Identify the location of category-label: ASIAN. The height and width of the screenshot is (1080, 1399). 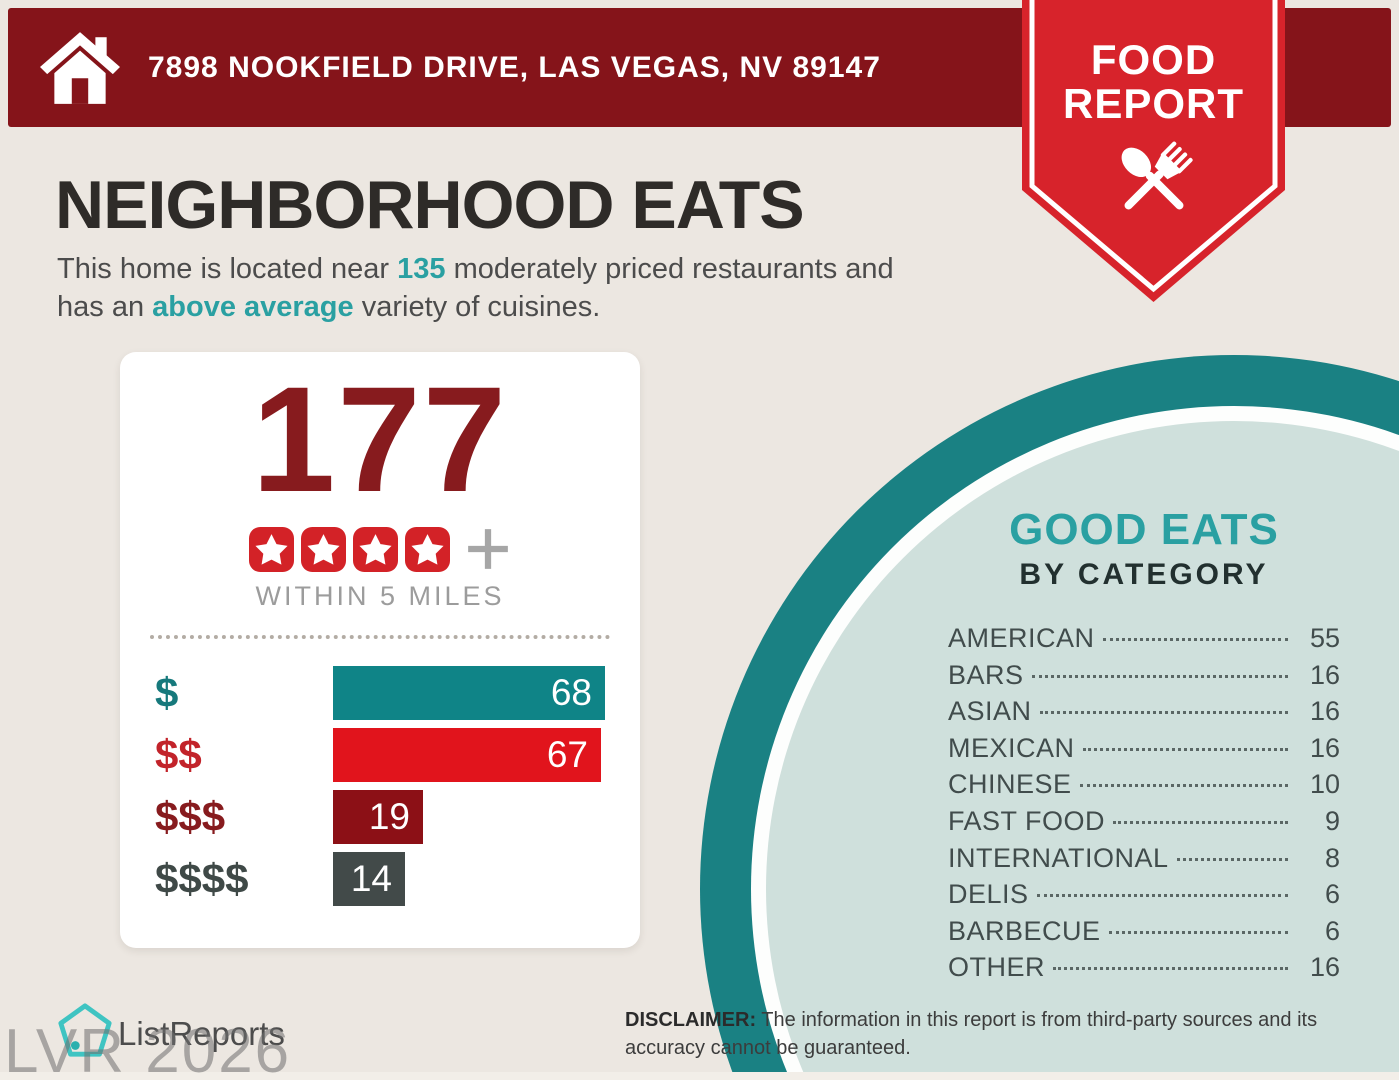
(990, 711).